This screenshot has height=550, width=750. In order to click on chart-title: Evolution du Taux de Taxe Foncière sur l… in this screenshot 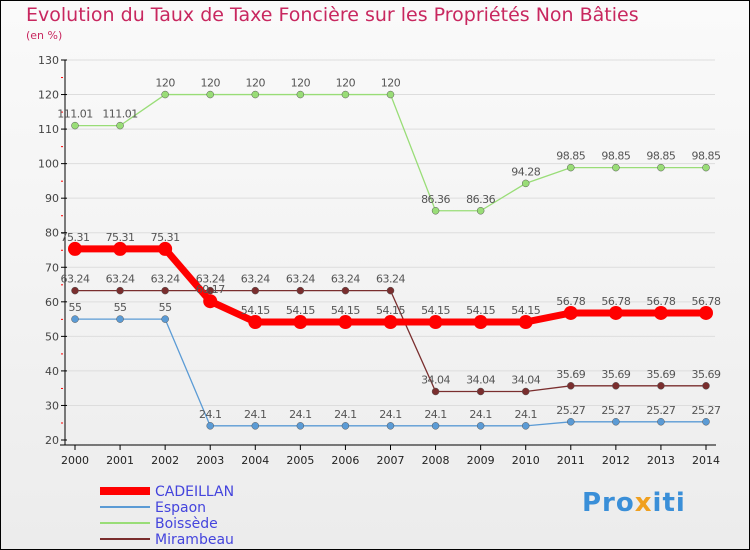, I will do `click(332, 15)`.